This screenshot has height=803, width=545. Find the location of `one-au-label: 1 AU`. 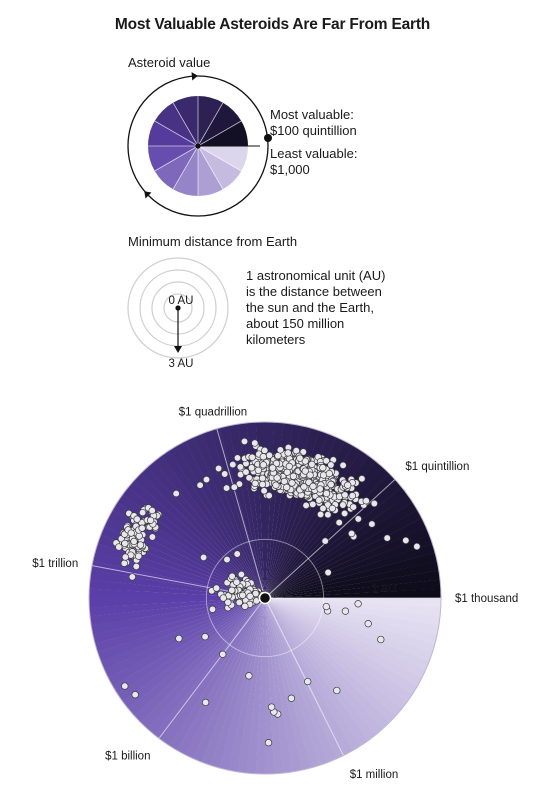

one-au-label: 1 AU is located at coordinates (384, 589).